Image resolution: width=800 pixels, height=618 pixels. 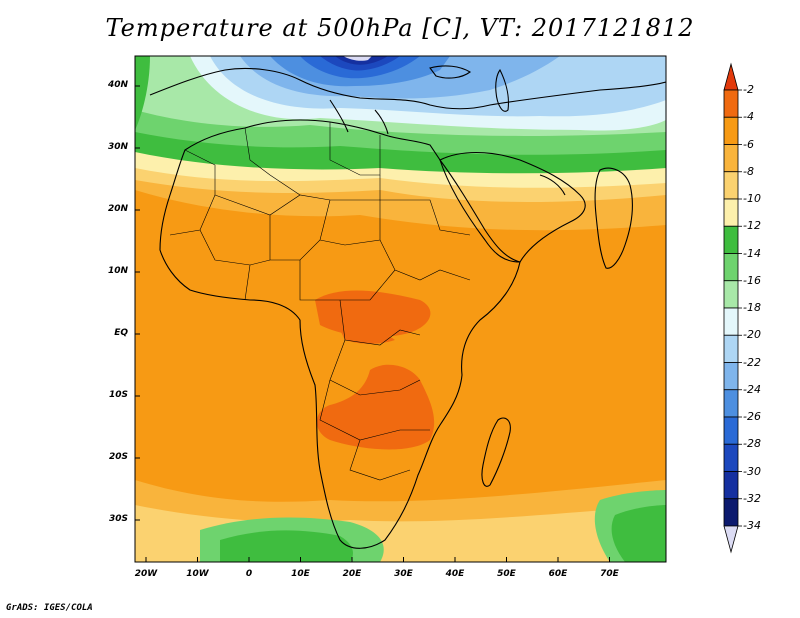 I want to click on colorbar-level-label: -16, so click(x=752, y=280).